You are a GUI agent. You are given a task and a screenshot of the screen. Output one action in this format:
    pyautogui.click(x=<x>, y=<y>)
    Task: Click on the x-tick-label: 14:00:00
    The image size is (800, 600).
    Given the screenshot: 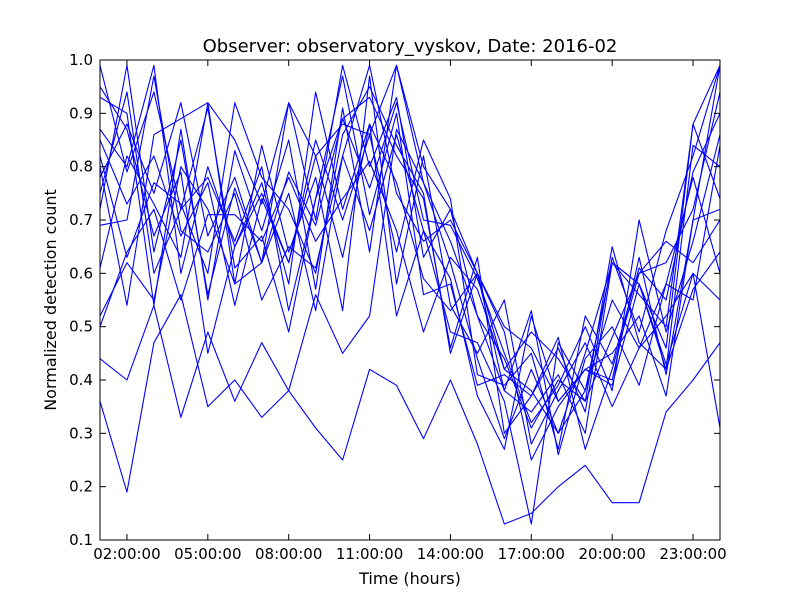 What is the action you would take?
    pyautogui.click(x=450, y=554)
    